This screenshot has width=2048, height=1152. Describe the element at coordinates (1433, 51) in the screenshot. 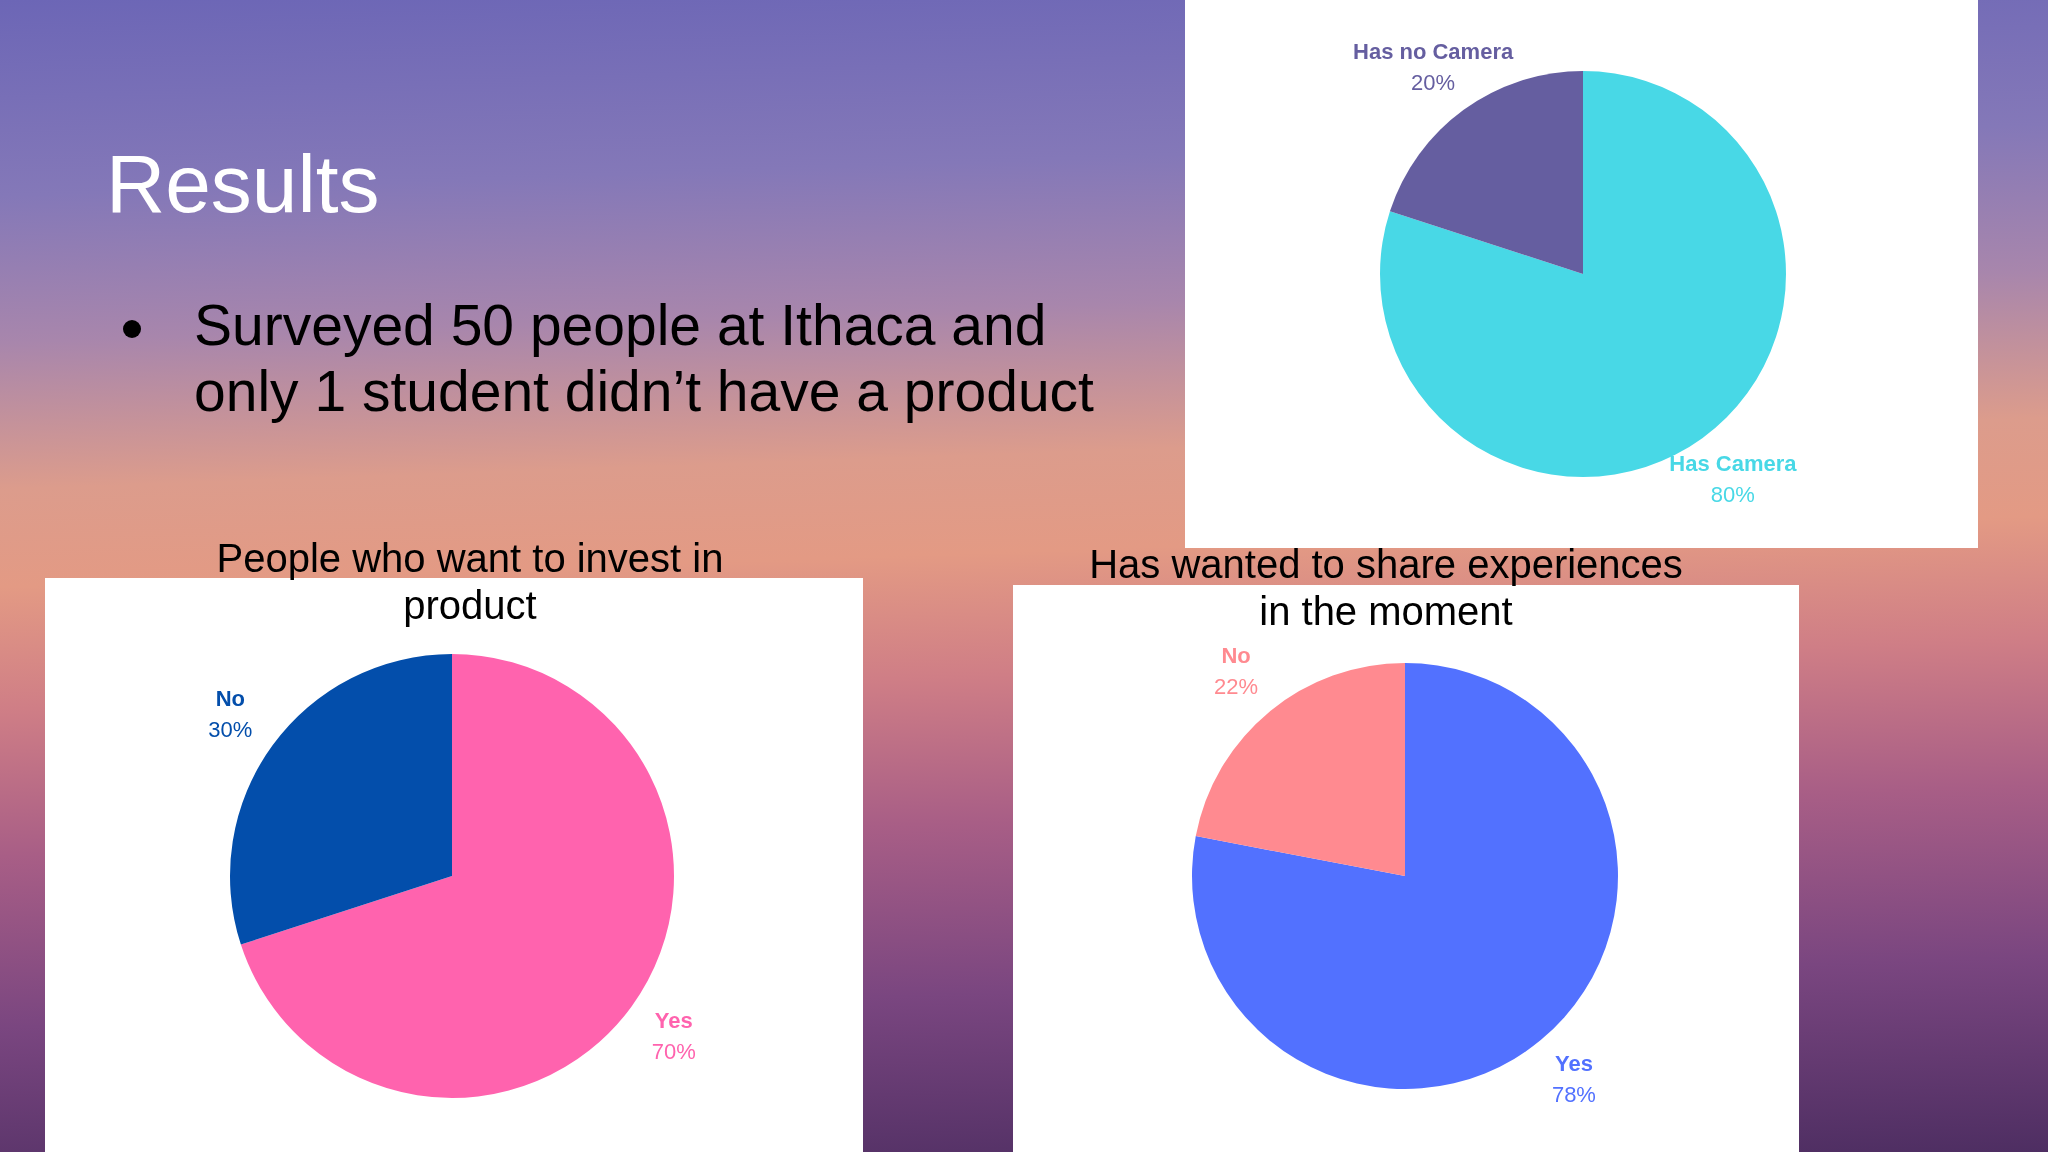

I see `slice-label: Has no Camera` at that location.